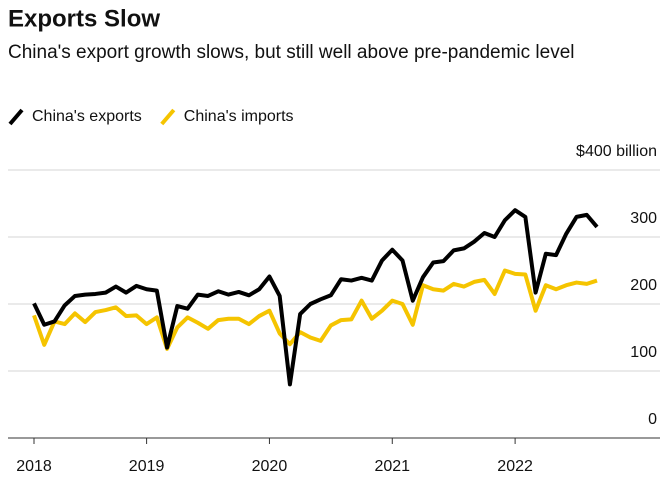 The width and height of the screenshot is (670, 491). What do you see at coordinates (652, 419) in the screenshot?
I see `y-tick-label: 0` at bounding box center [652, 419].